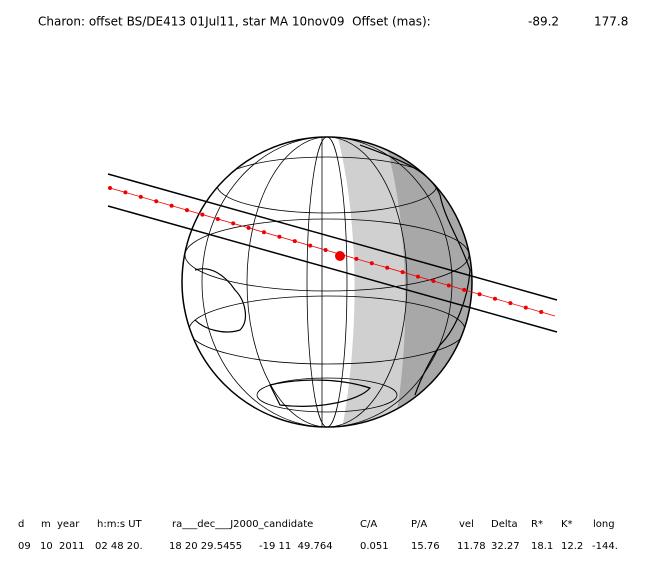 This screenshot has width=646, height=568. Describe the element at coordinates (537, 524) in the screenshot. I see `column-header: R*` at that location.